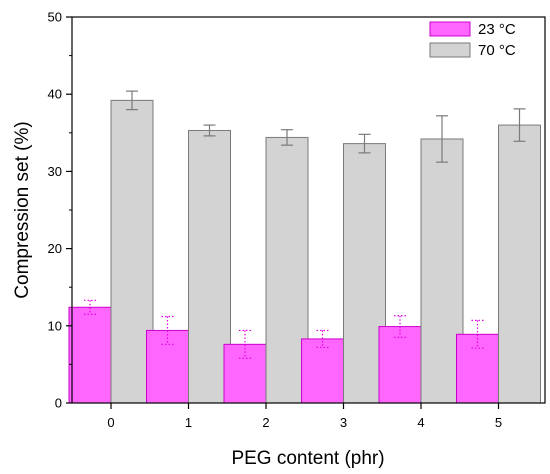 The image size is (550, 474). Describe the element at coordinates (472, 40) in the screenshot. I see `legend: 23 °C 70 °C` at that location.